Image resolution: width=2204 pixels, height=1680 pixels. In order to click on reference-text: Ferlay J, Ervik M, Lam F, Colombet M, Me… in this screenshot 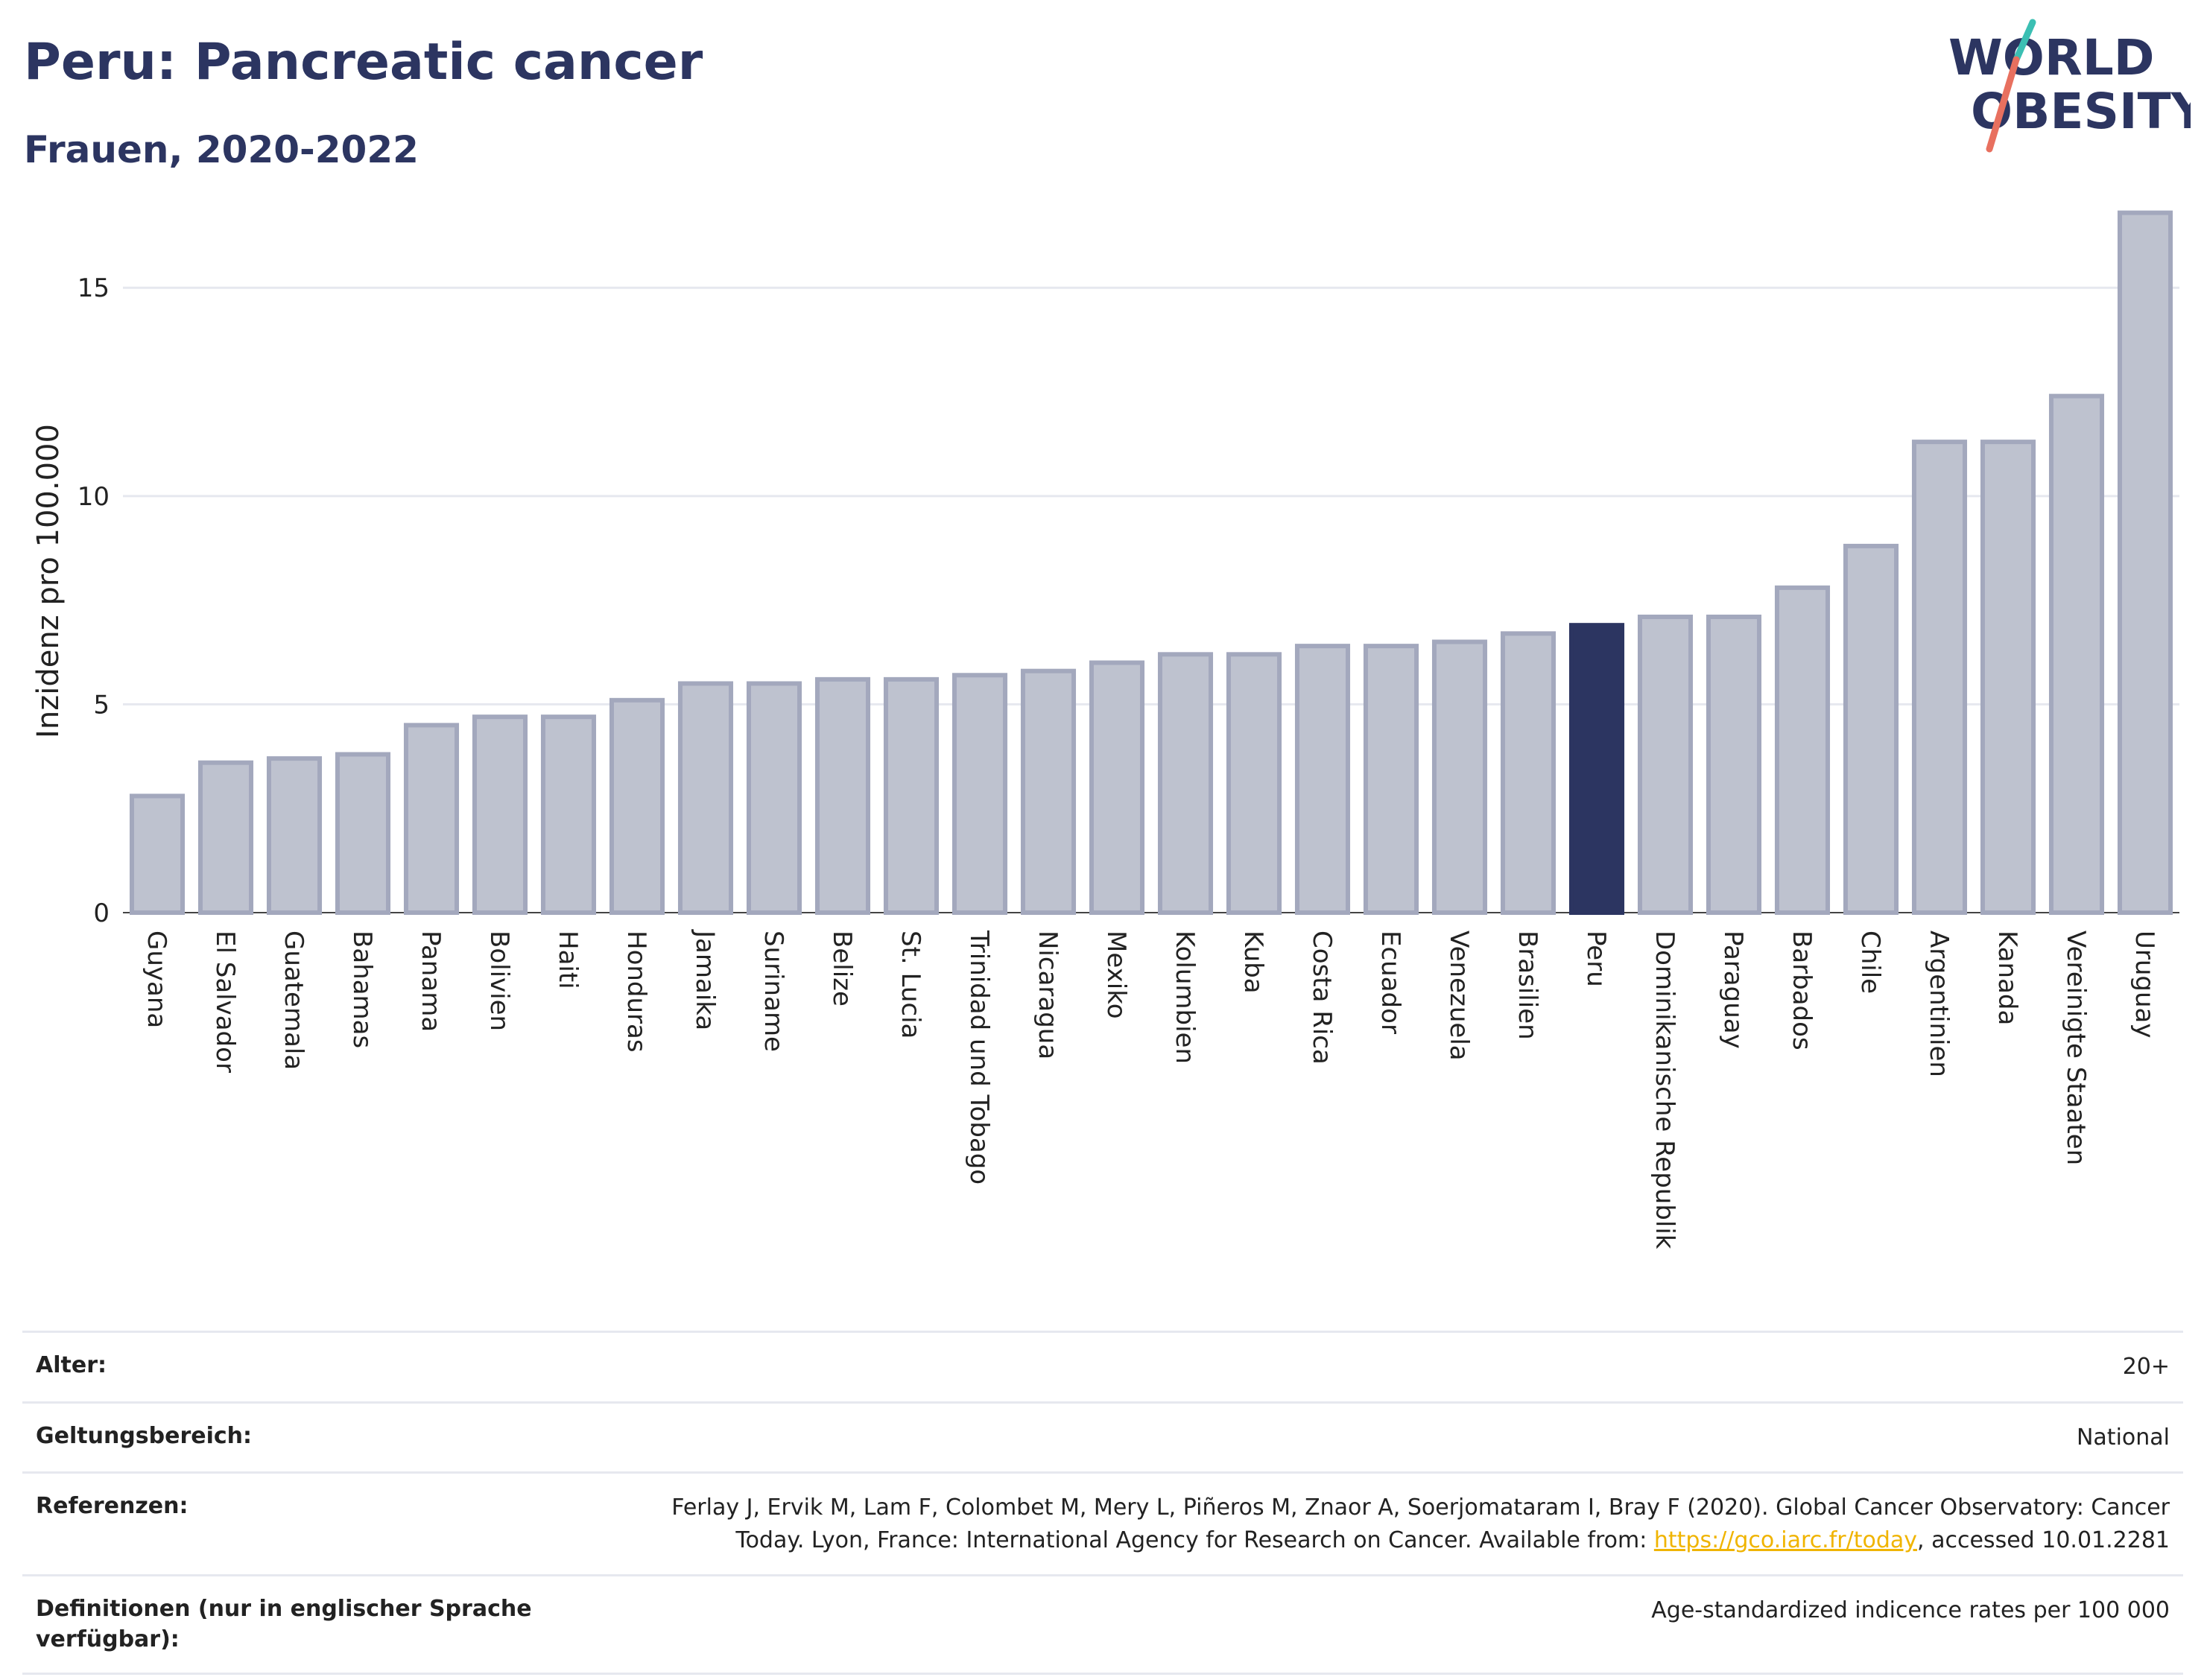, I will do `click(1420, 1523)`.